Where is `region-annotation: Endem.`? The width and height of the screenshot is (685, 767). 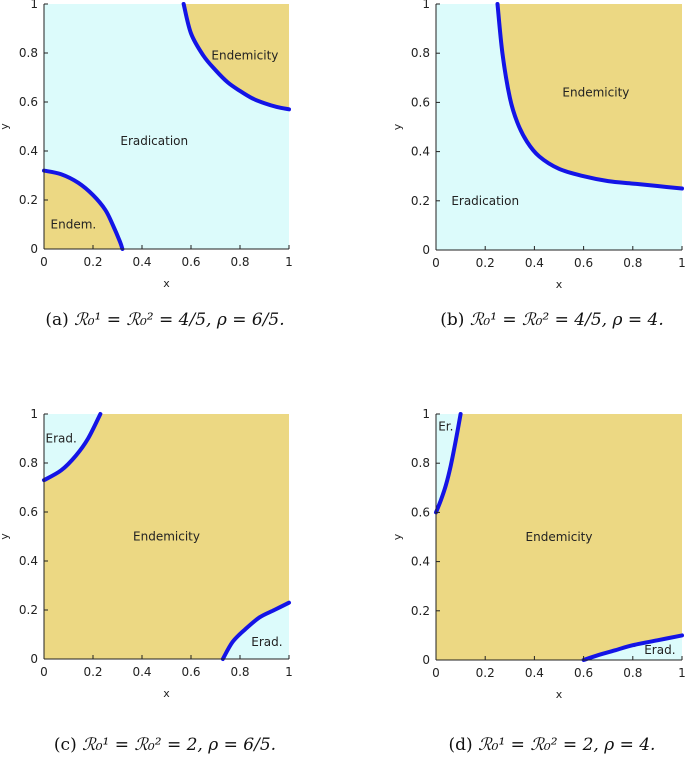
region-annotation: Endem. is located at coordinates (74, 225).